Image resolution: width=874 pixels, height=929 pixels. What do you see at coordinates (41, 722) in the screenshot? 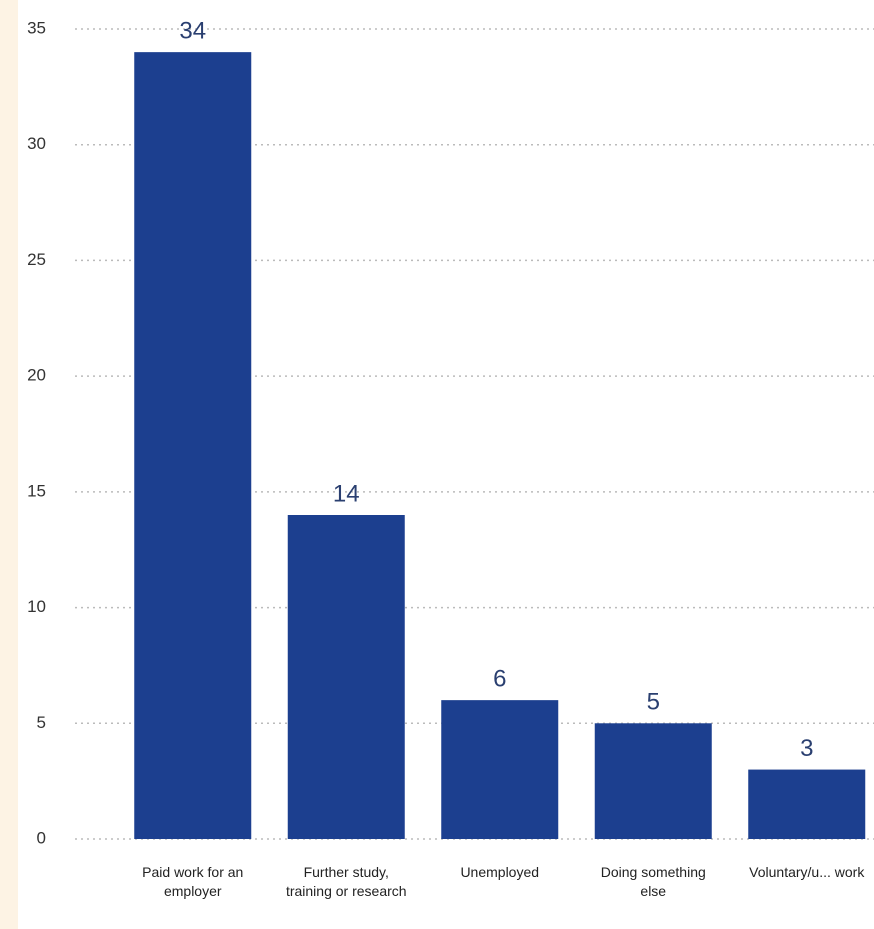
I see `y-tick-label: 5` at bounding box center [41, 722].